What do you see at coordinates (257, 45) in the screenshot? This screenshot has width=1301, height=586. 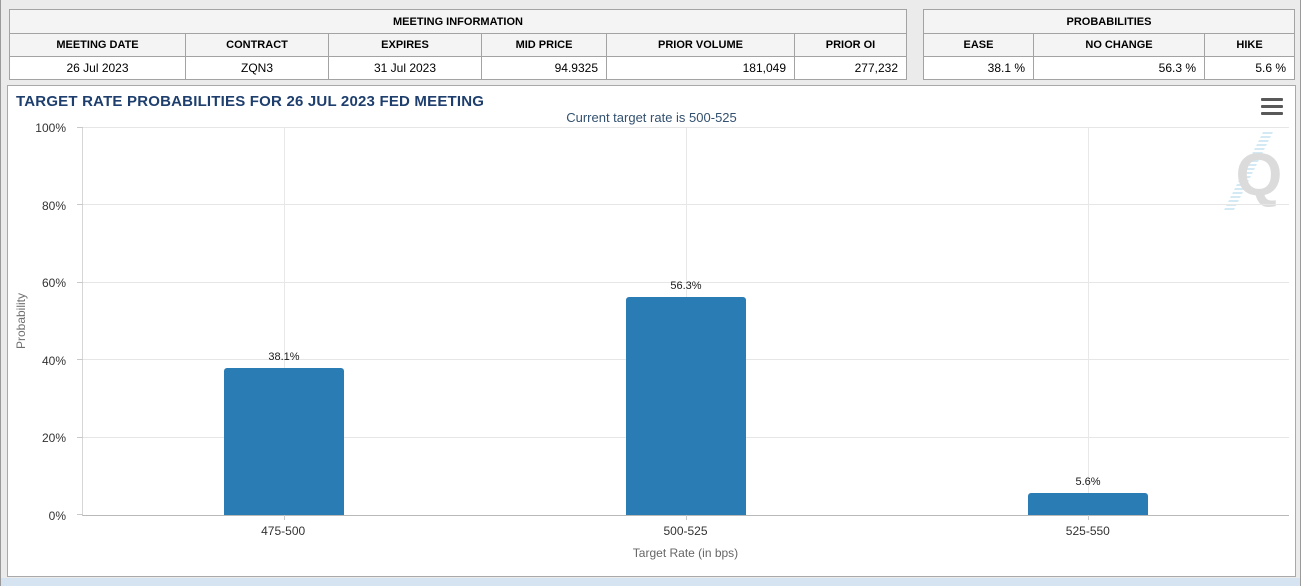 I see `col-contract: CONTRACT` at bounding box center [257, 45].